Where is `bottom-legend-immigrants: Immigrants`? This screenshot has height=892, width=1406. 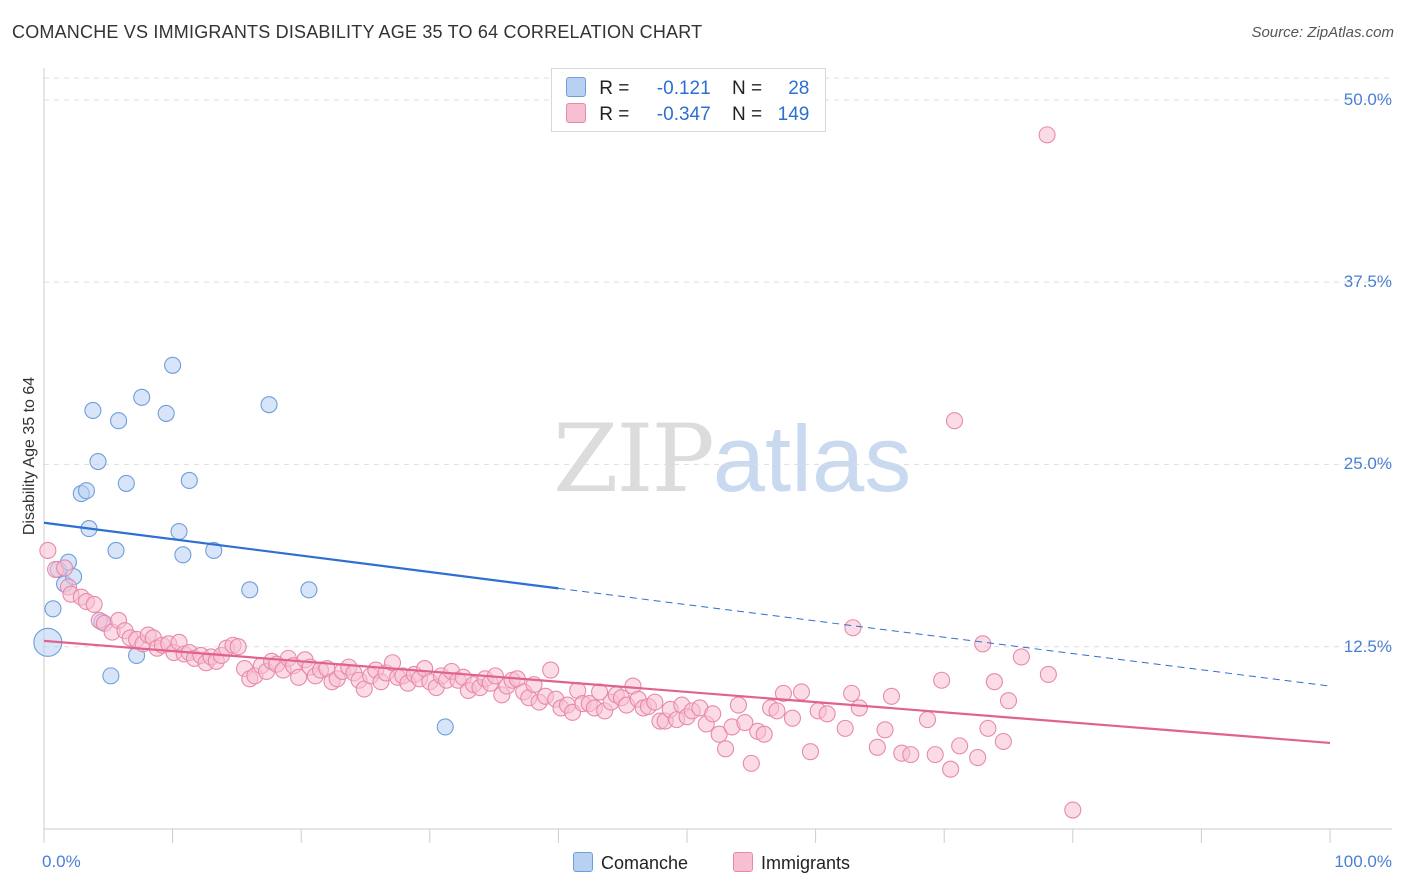
bottom-legend-immigrants: Immigrants is located at coordinates (791, 863).